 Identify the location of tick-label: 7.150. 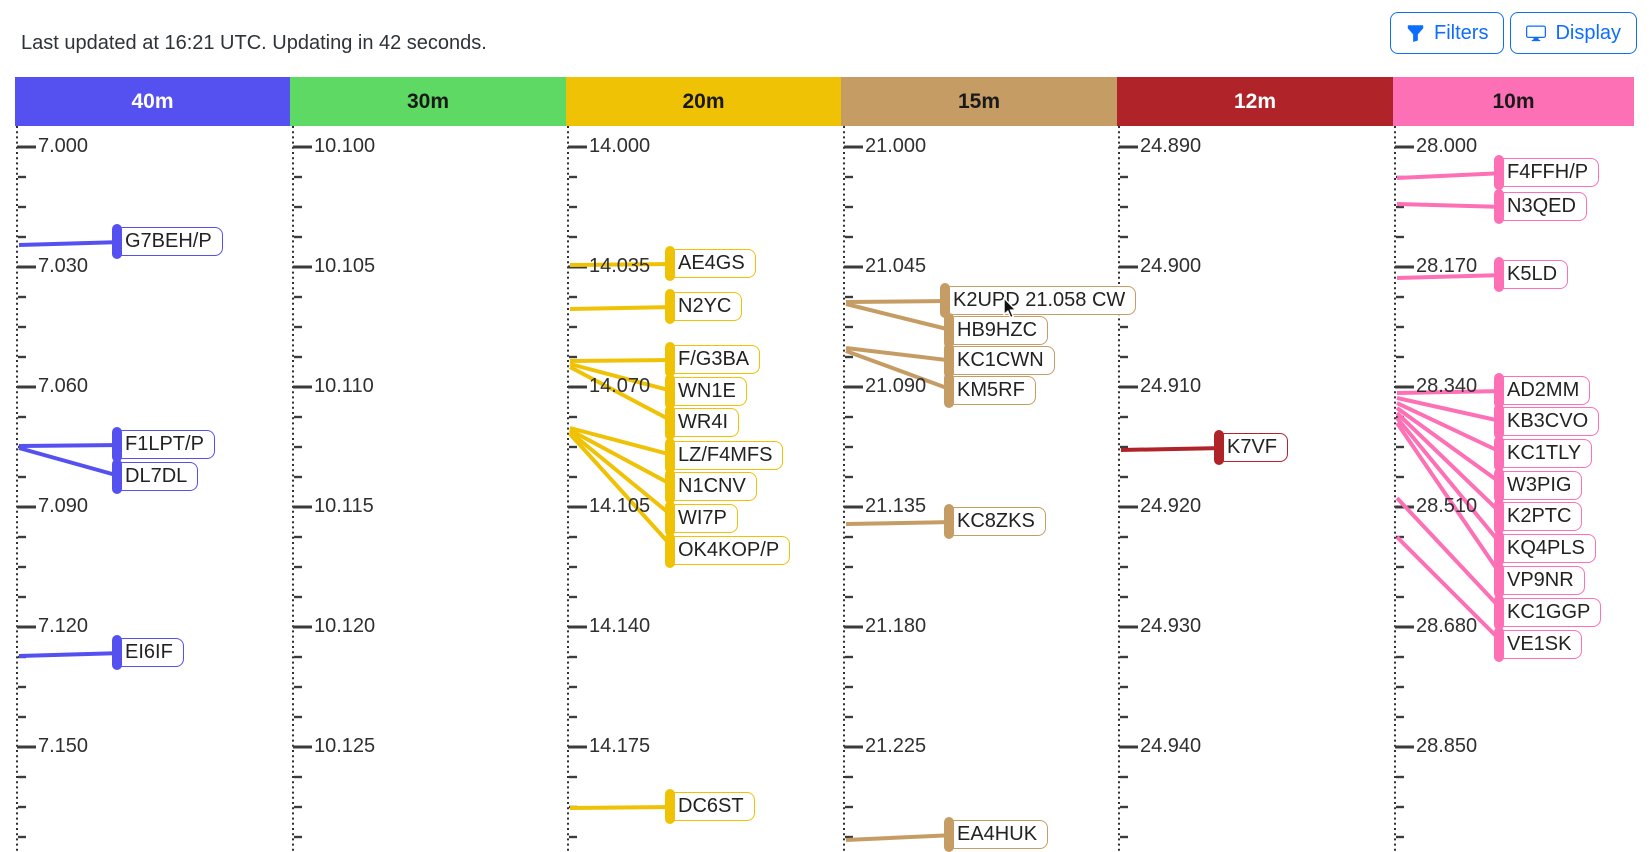
(63, 746).